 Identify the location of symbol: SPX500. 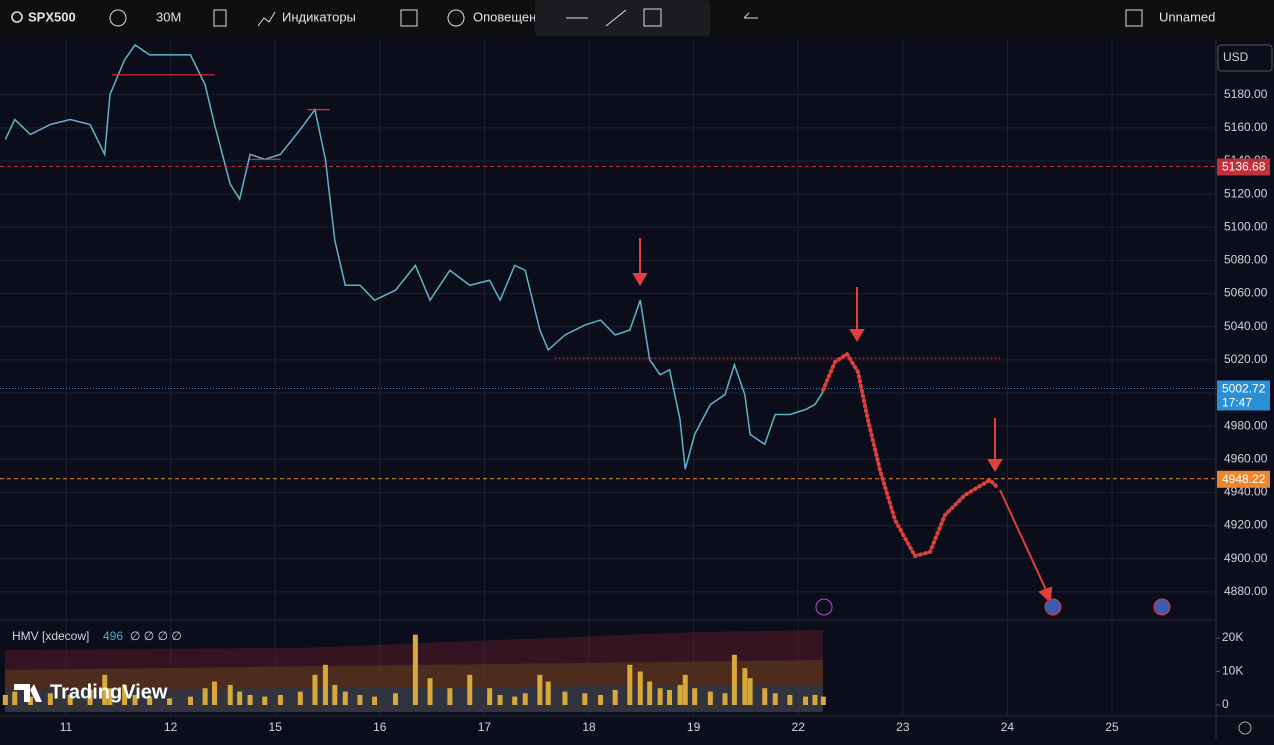
(52, 16).